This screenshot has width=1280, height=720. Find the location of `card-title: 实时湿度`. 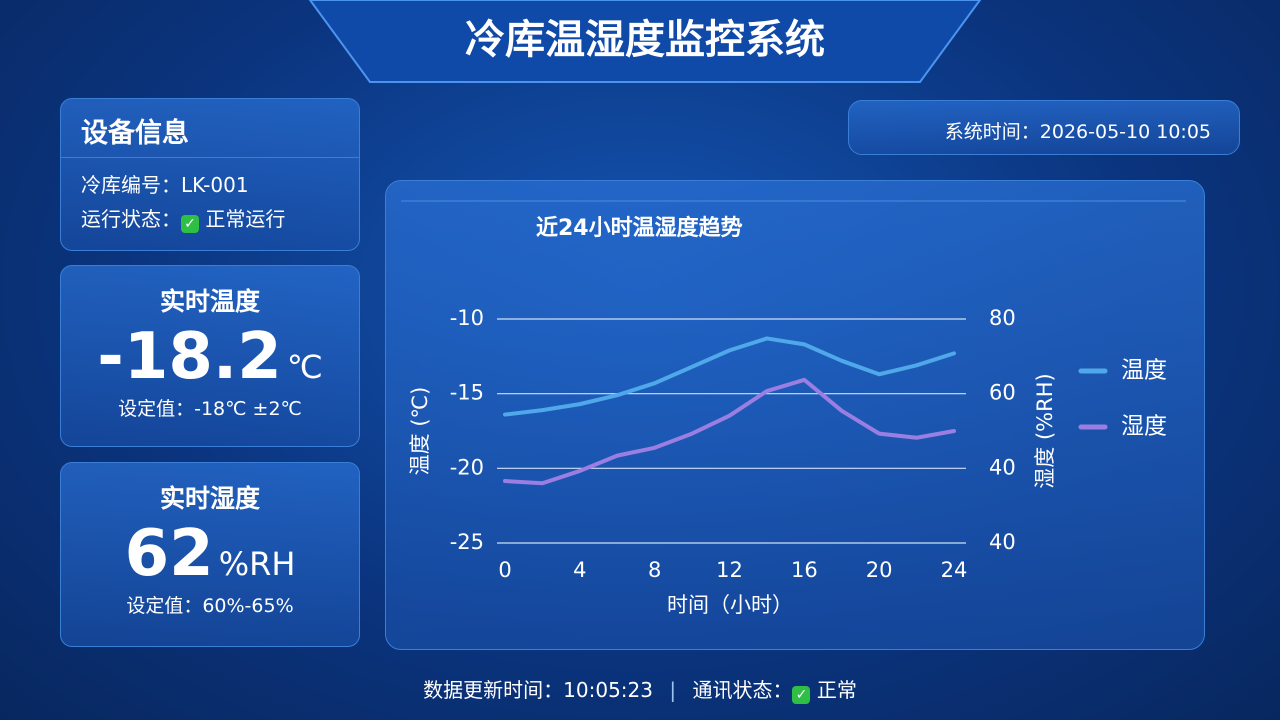

card-title: 实时湿度 is located at coordinates (209, 498).